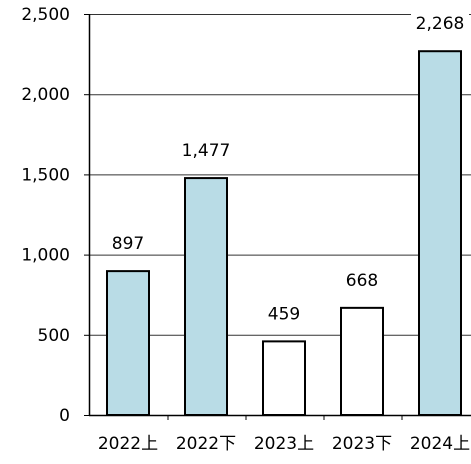 This screenshot has height=464, width=471. Describe the element at coordinates (440, 444) in the screenshot. I see `category-label-4: 2024上` at that location.